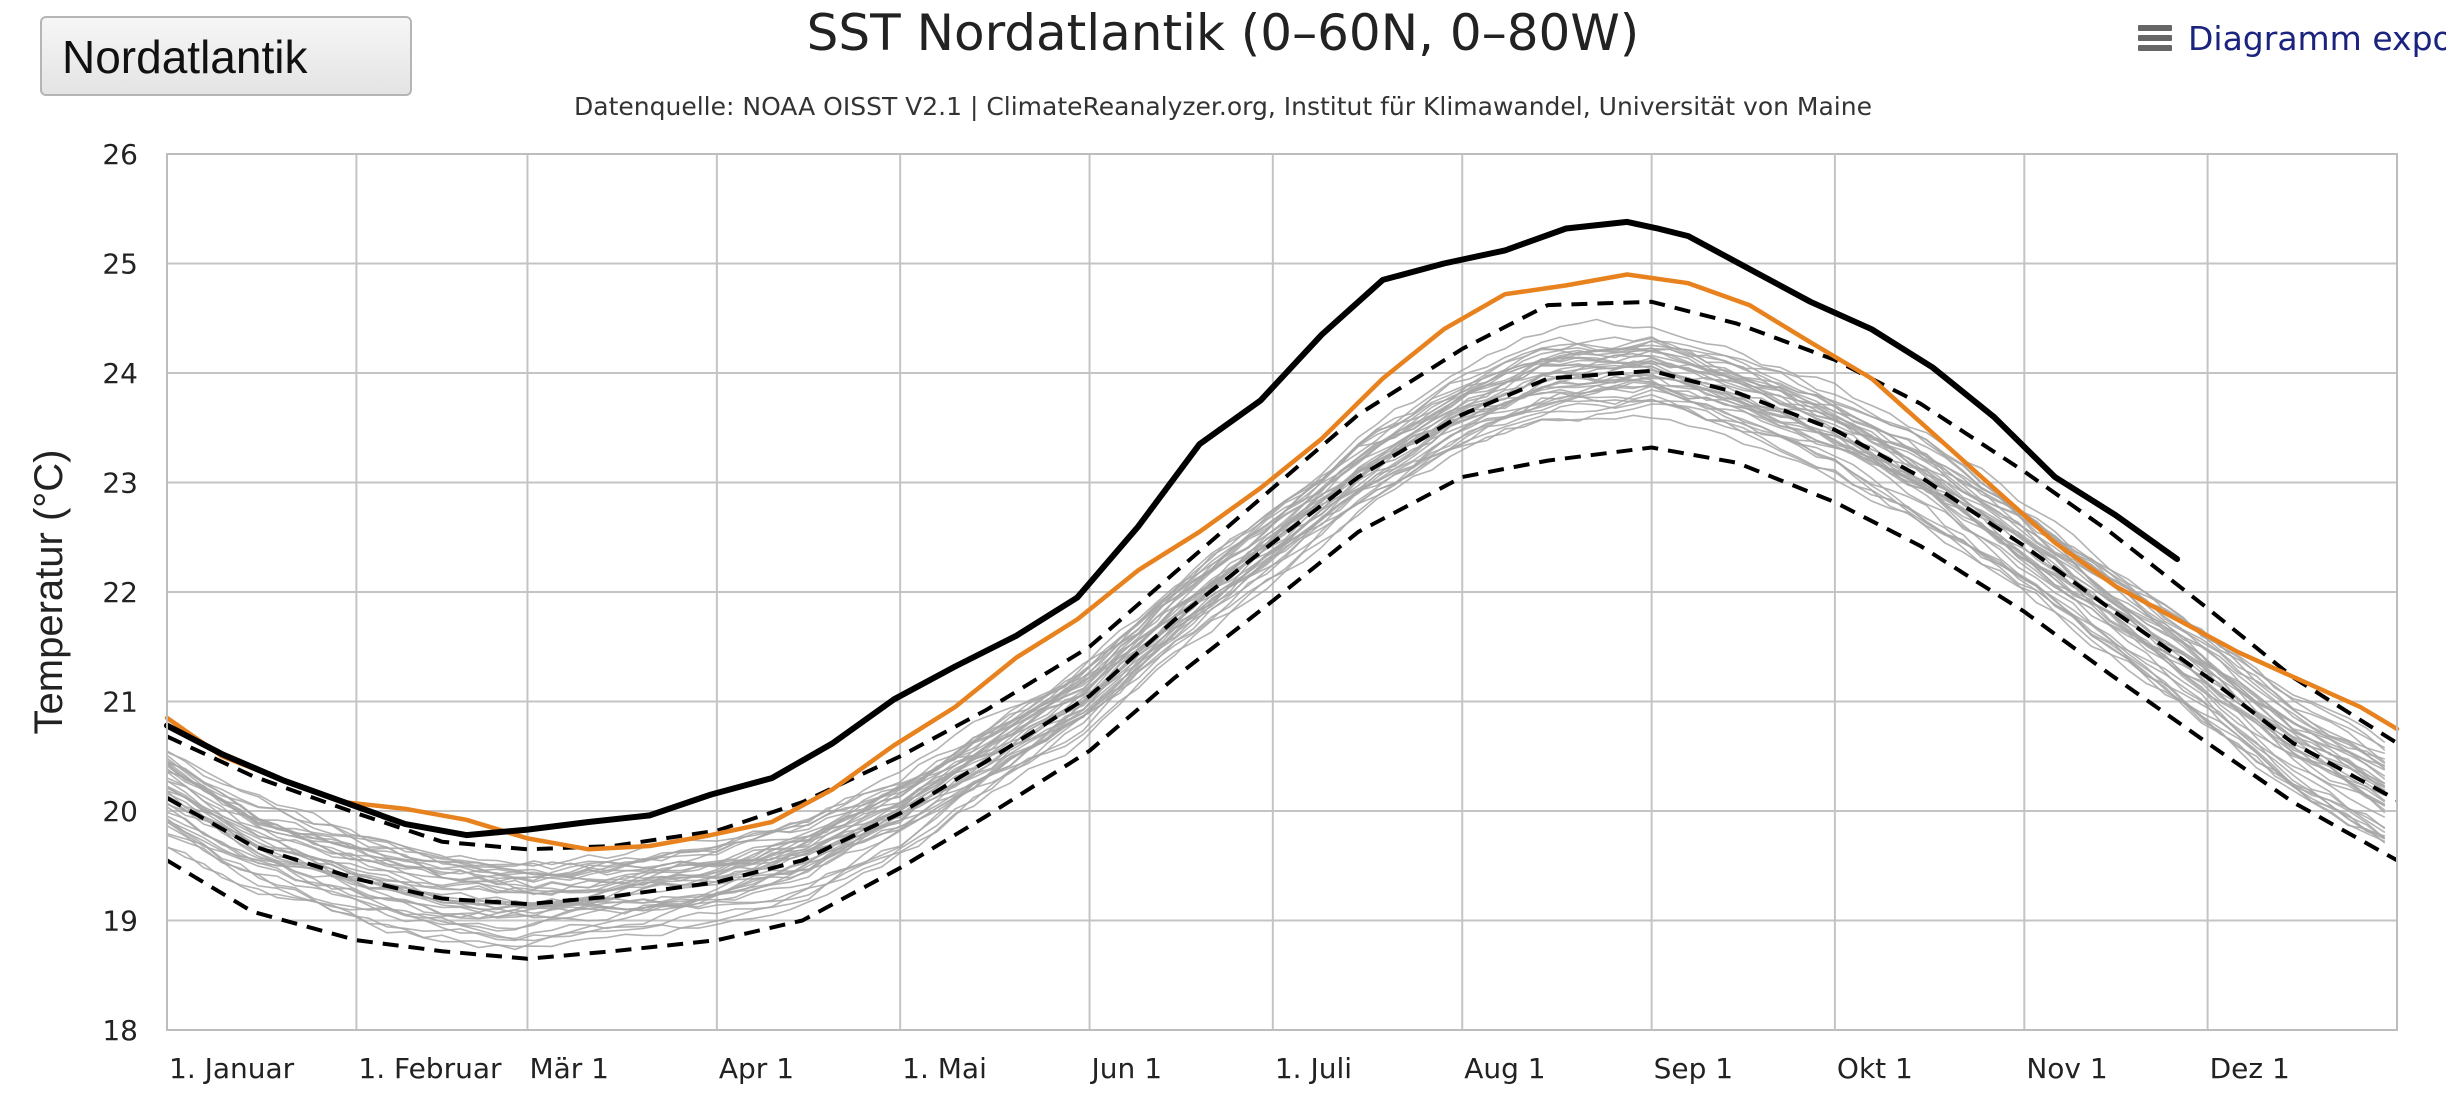 The height and width of the screenshot is (1104, 2446). I want to click on y-tick-label: 26, so click(120, 154).